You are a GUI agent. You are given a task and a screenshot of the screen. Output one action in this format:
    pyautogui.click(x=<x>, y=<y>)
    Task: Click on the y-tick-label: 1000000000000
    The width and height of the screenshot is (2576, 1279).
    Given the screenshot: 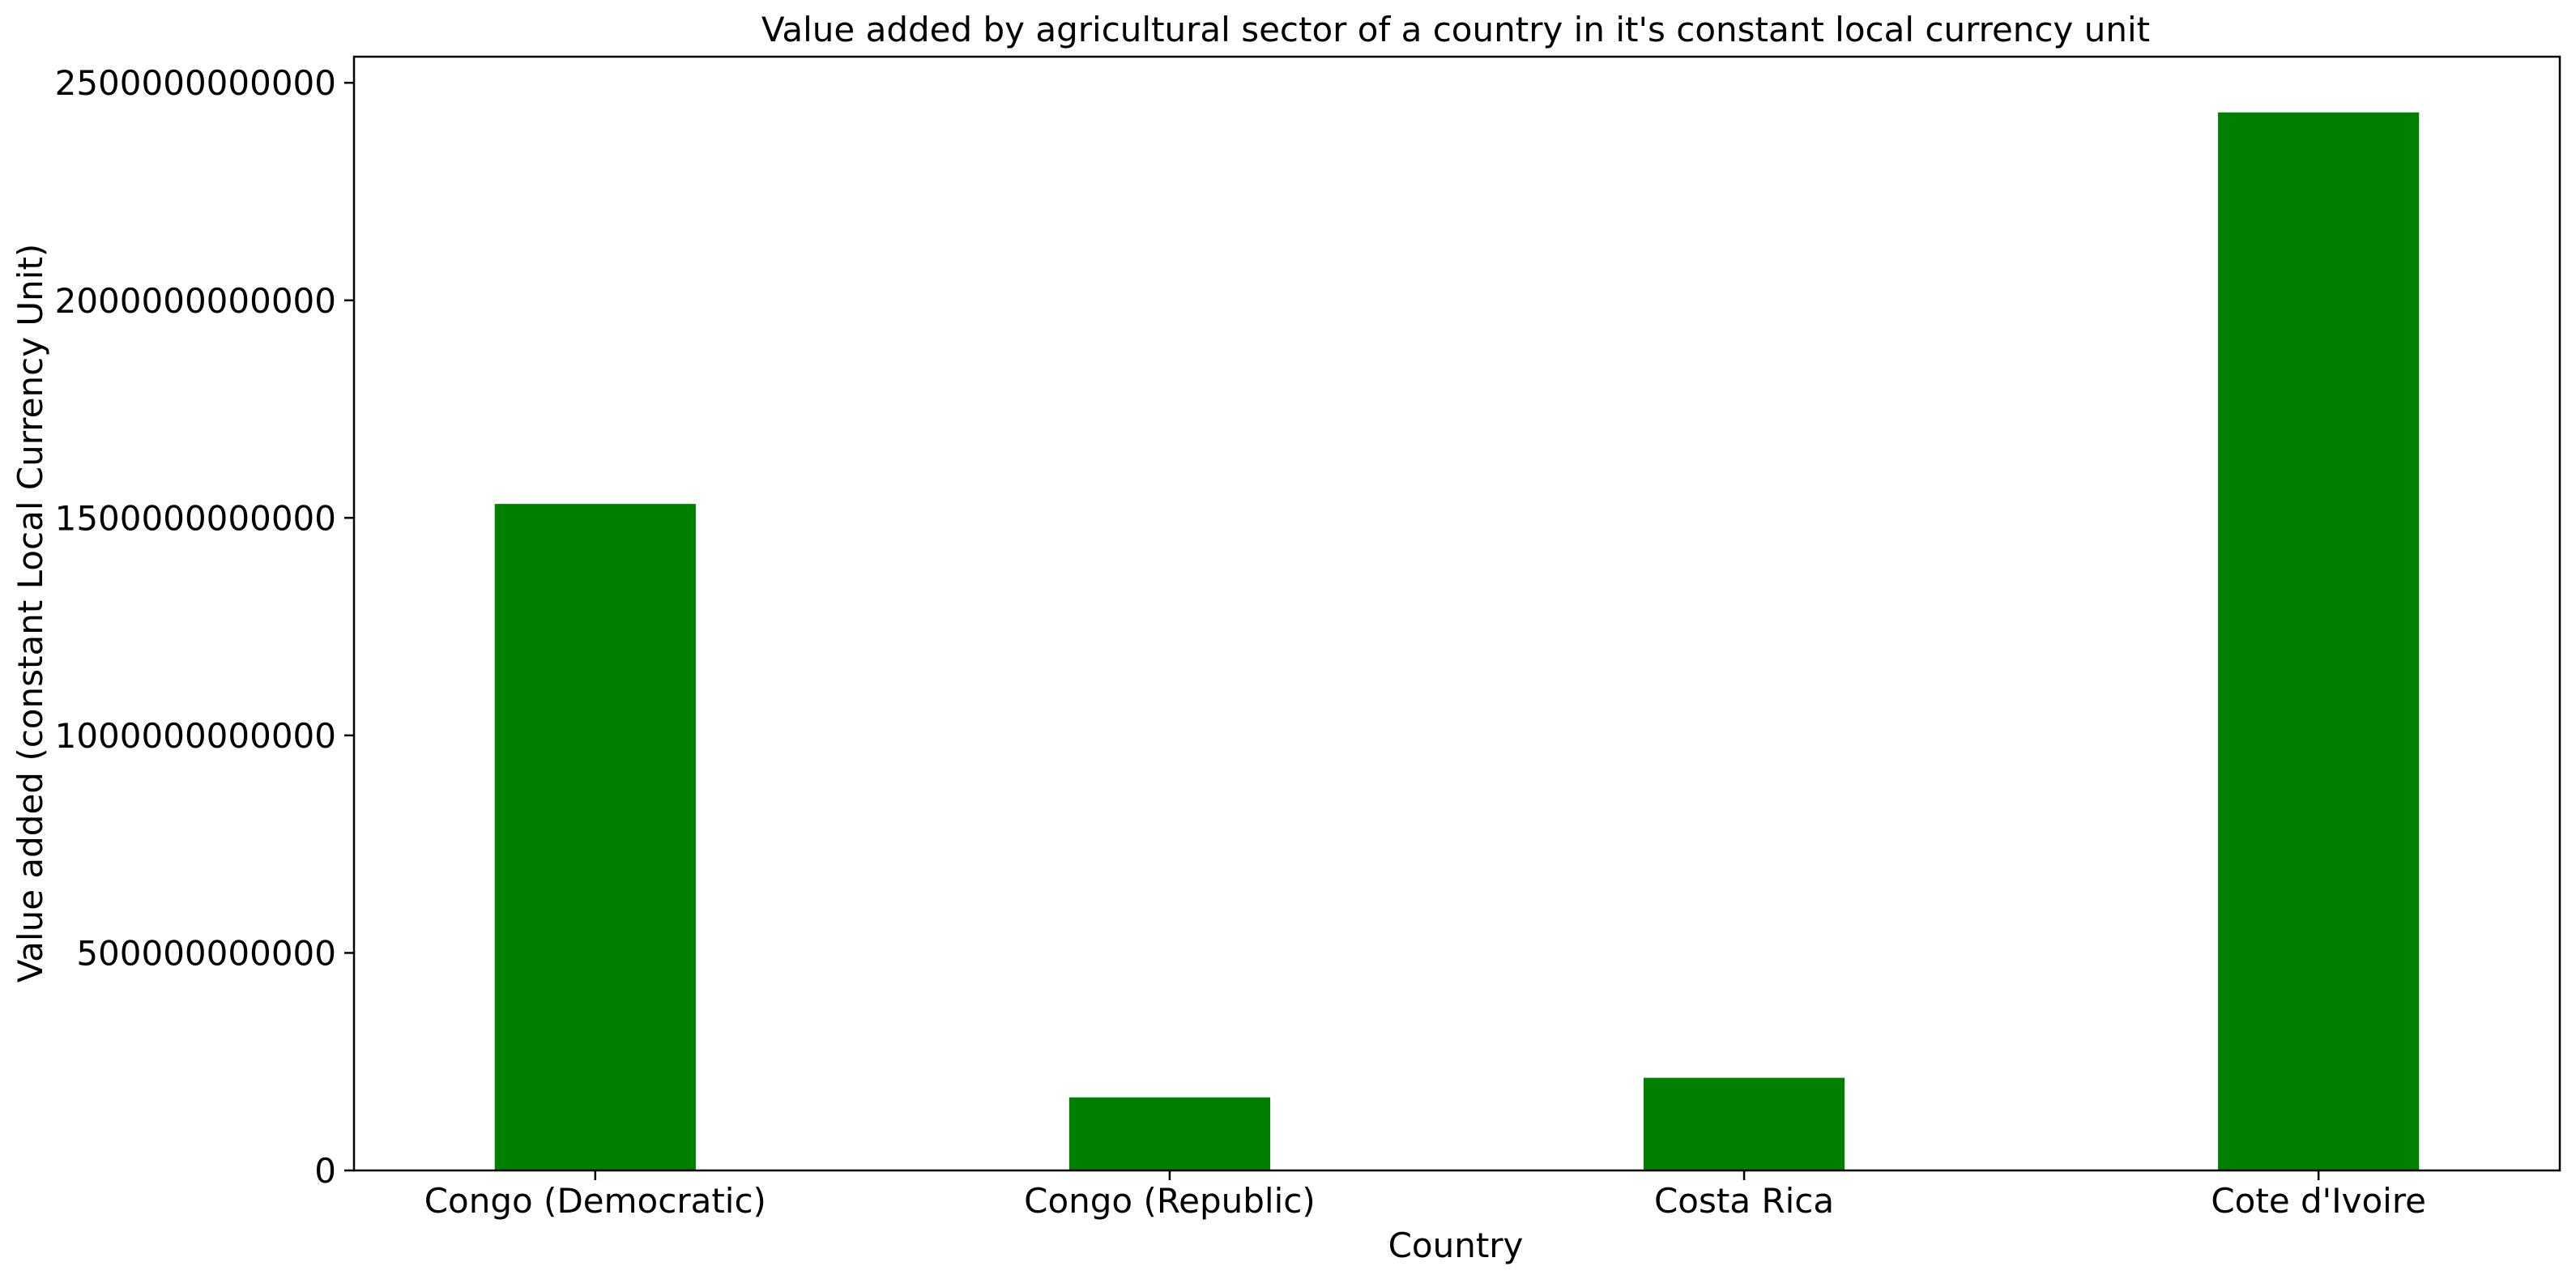 What is the action you would take?
    pyautogui.click(x=196, y=736)
    